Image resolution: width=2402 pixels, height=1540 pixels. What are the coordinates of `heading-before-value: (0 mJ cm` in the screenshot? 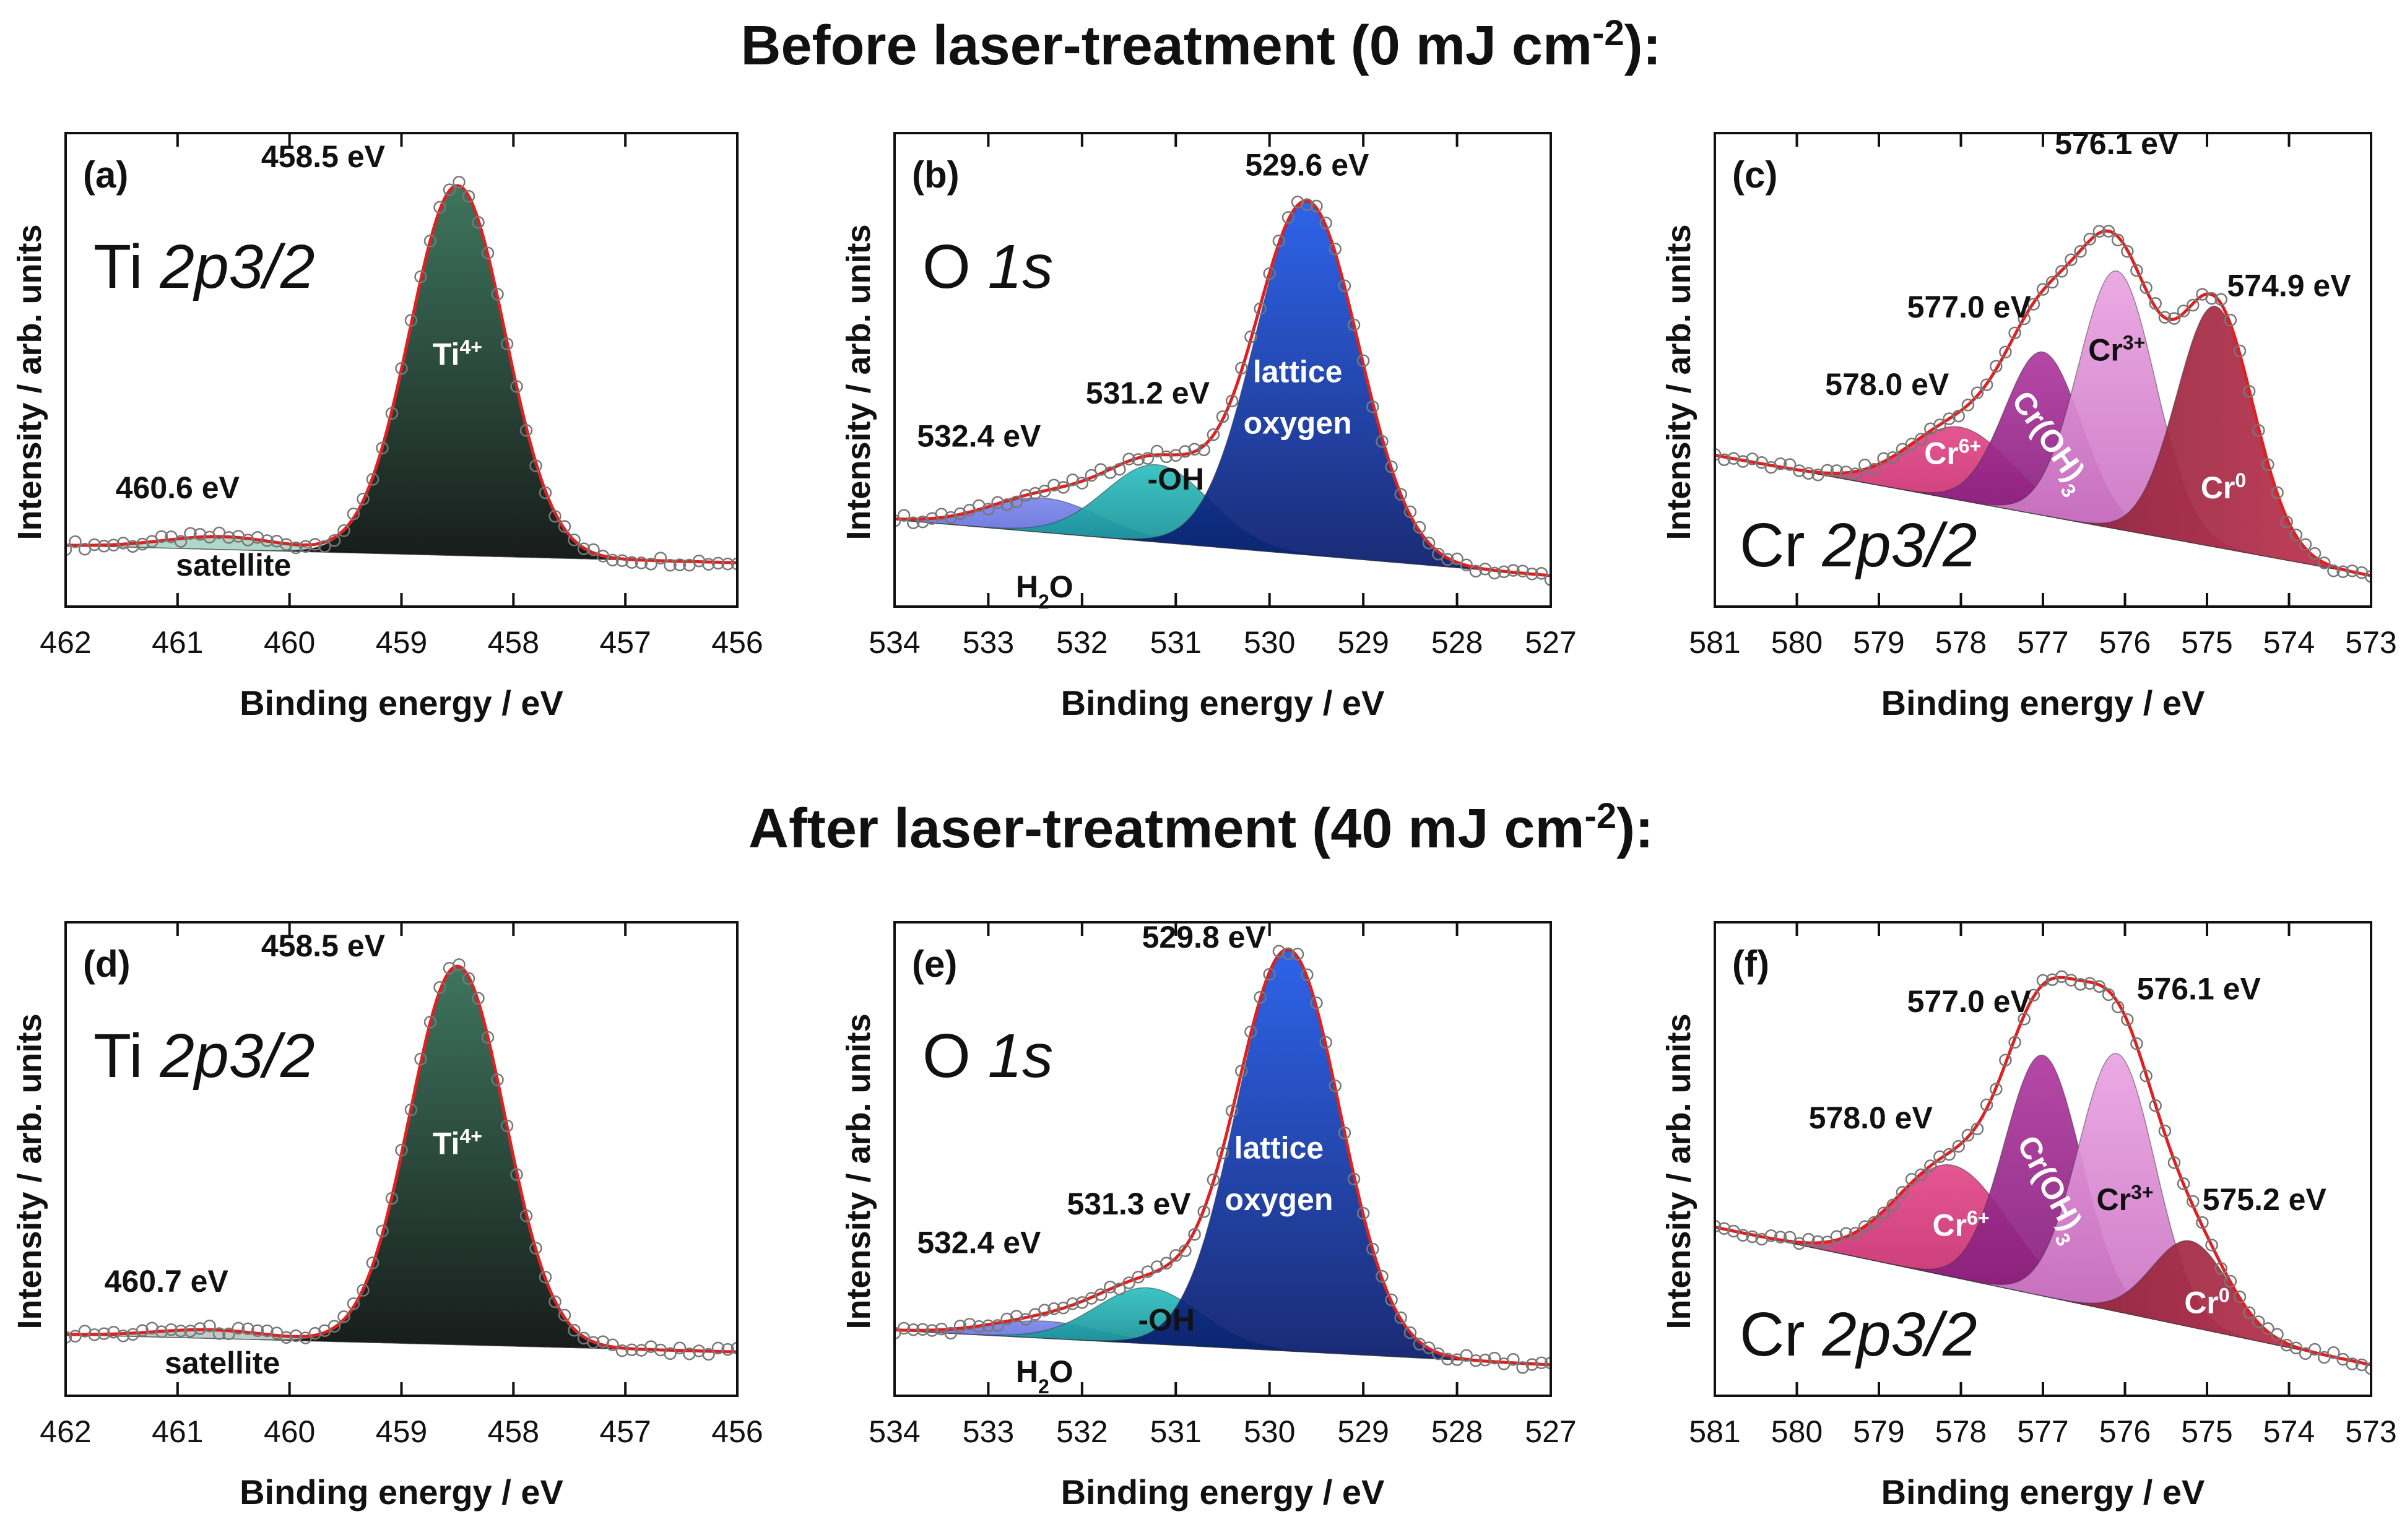 It's located at (1471, 46).